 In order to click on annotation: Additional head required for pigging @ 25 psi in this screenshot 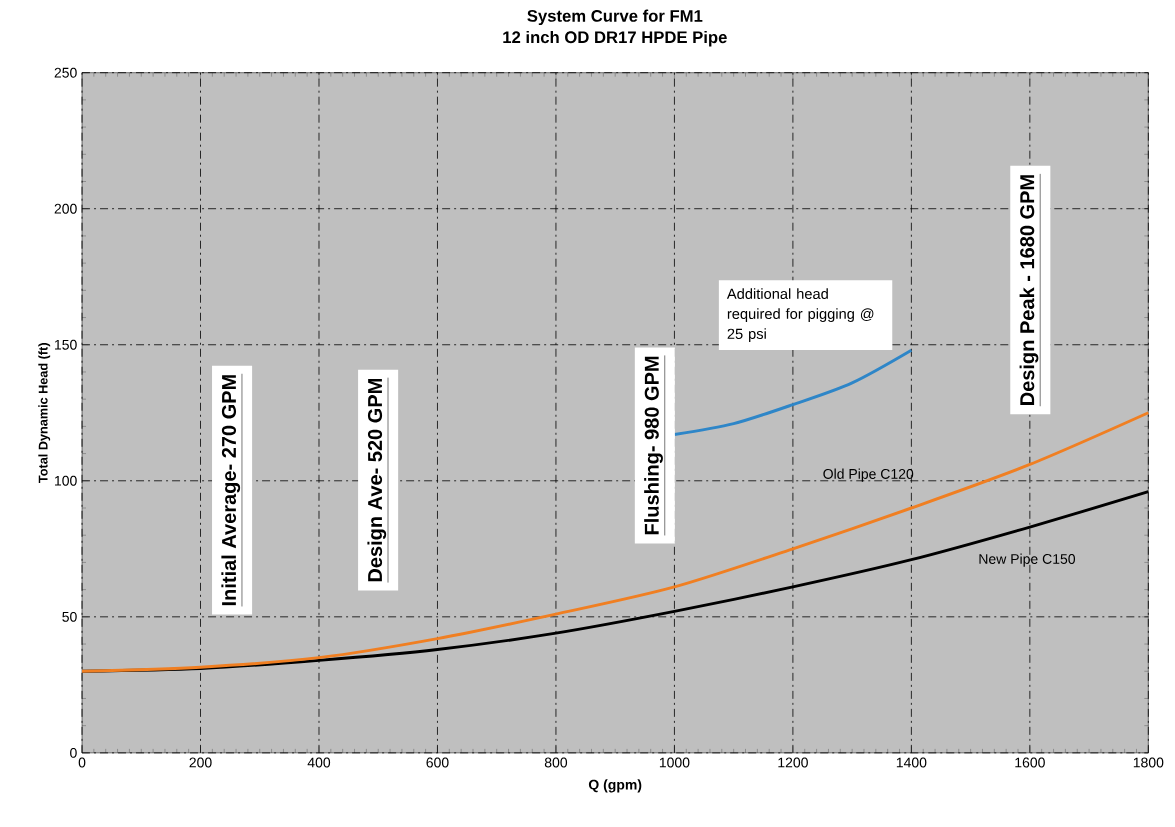, I will do `click(800, 315)`.